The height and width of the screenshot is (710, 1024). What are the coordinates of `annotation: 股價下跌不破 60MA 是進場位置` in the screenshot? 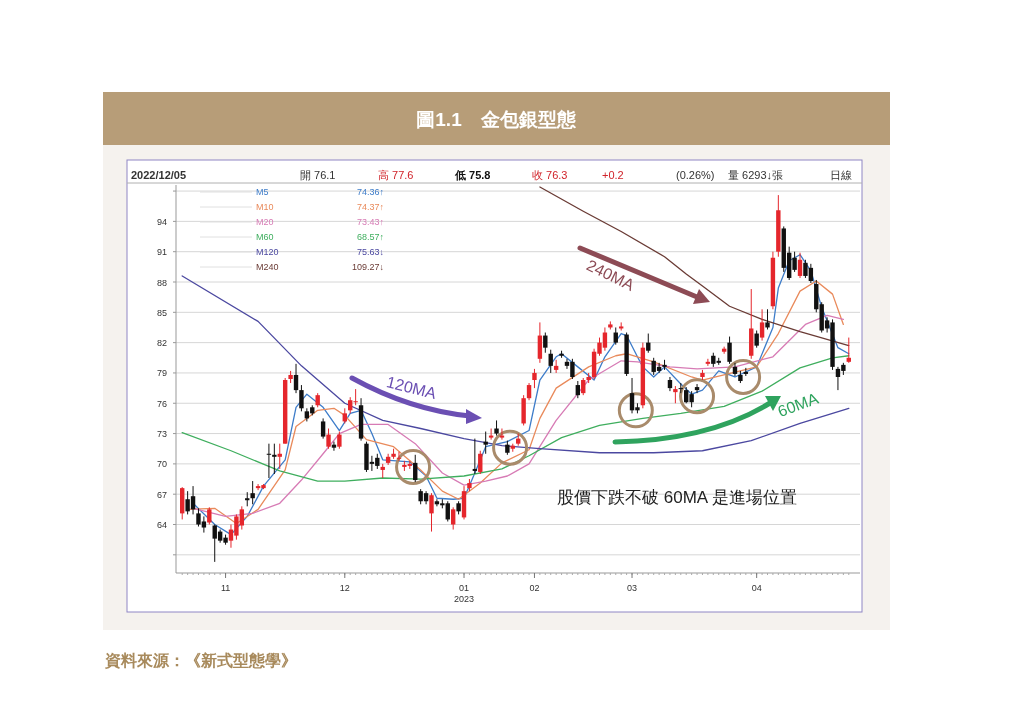 It's located at (677, 497).